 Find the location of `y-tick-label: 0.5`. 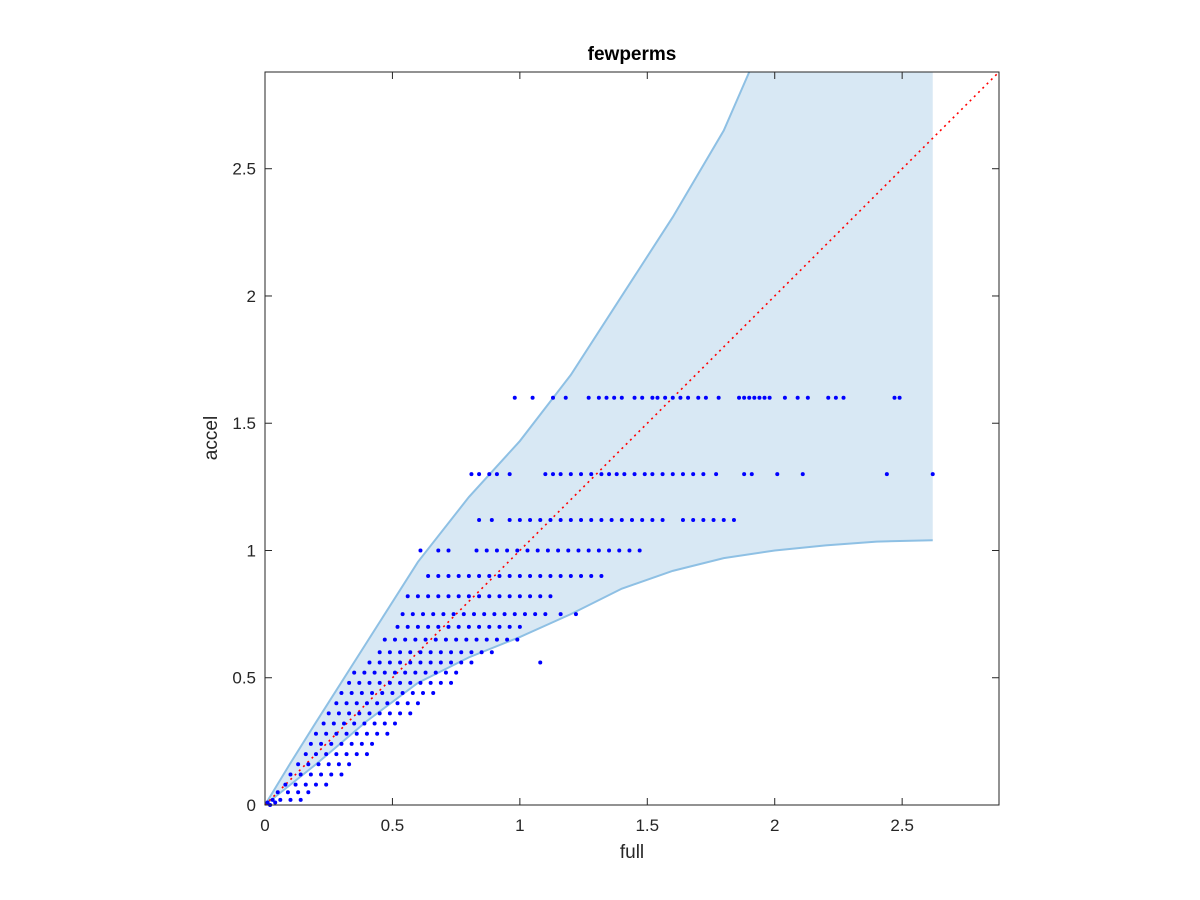

y-tick-label: 0.5 is located at coordinates (244, 678).